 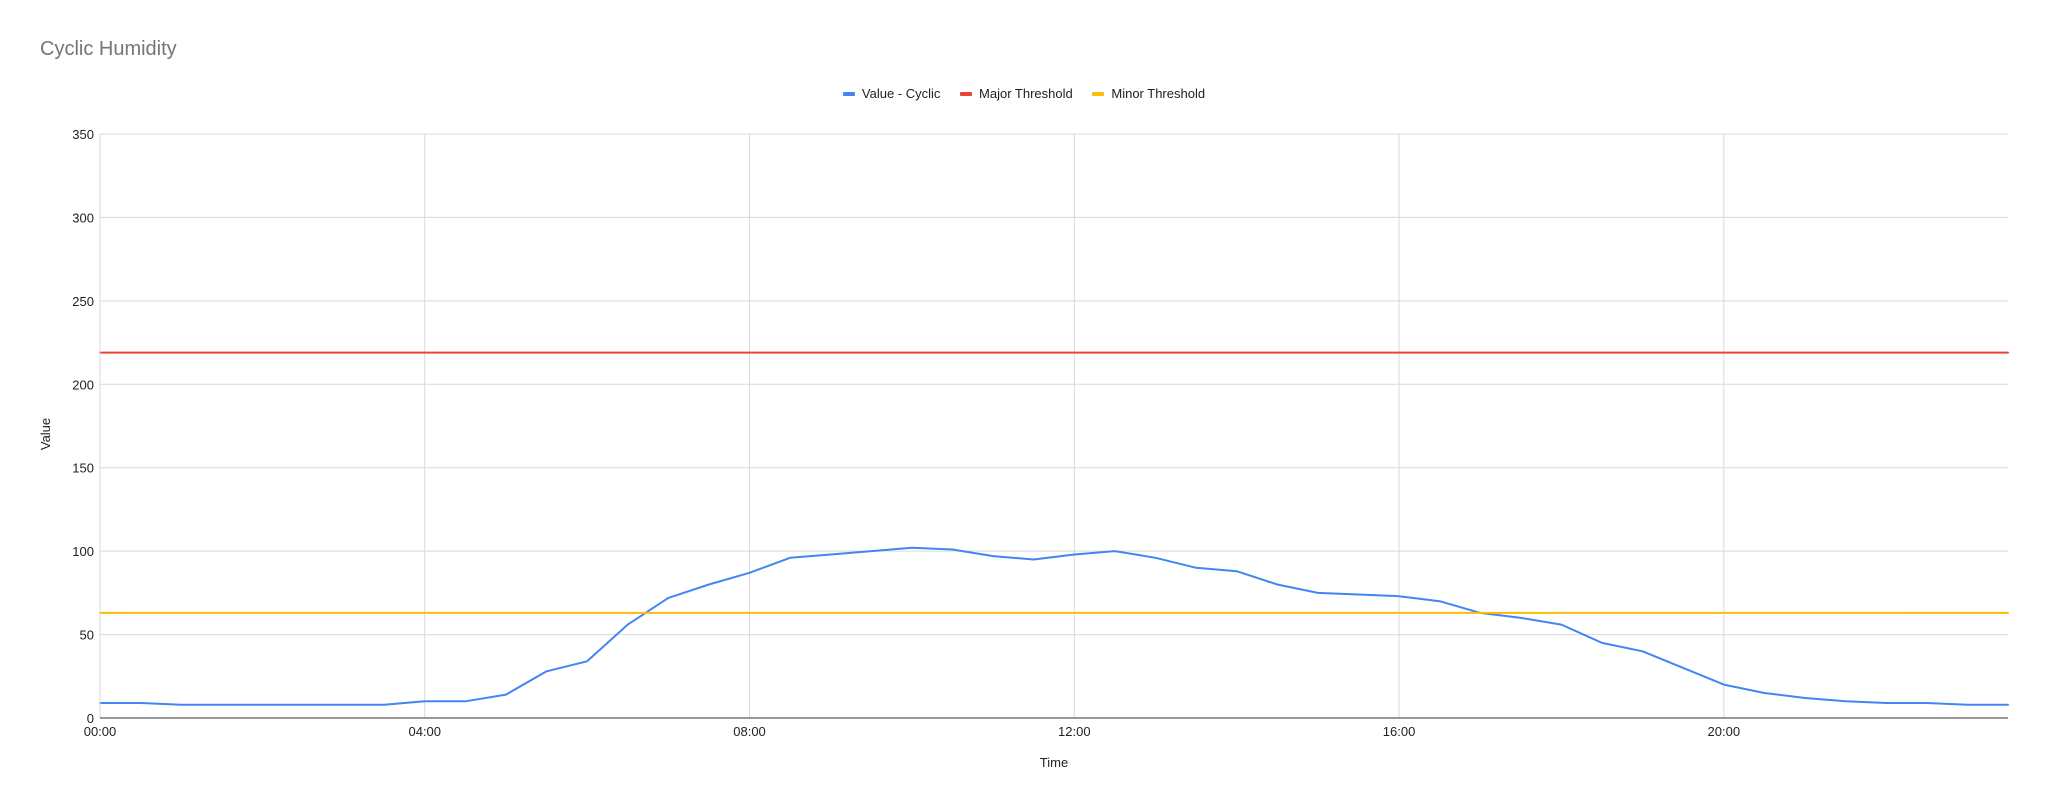 I want to click on legend-swatch-minor-threshold, so click(x=1098, y=93).